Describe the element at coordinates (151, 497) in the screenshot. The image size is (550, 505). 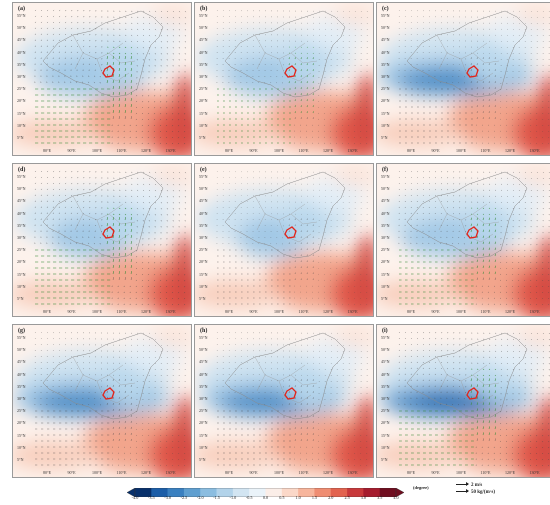
I see `colorbar-tick-label: -3.5` at that location.